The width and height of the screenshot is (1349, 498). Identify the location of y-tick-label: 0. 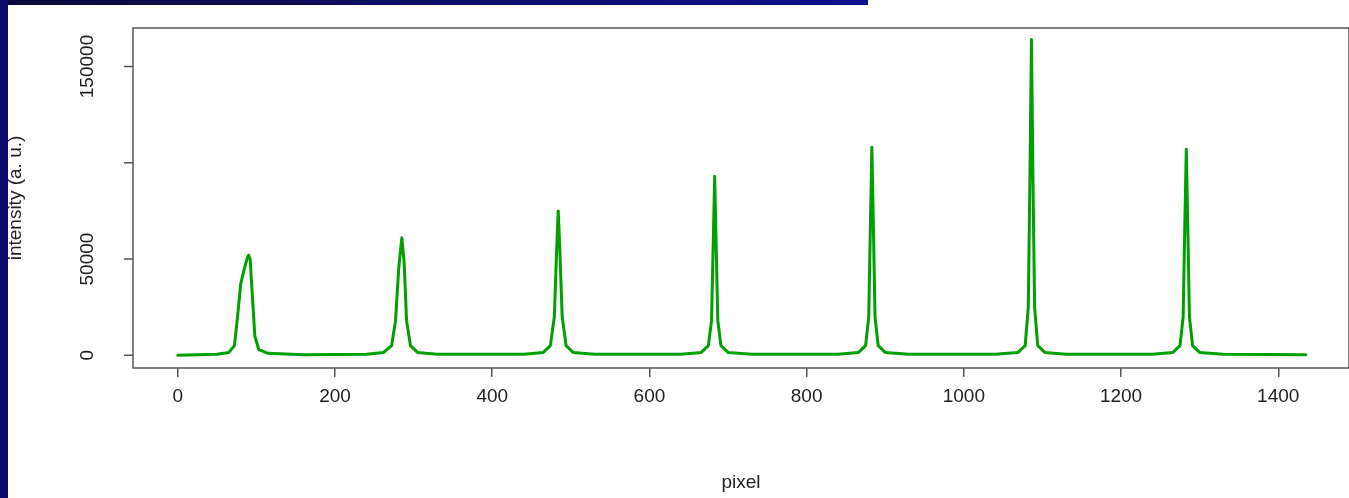
(87, 355).